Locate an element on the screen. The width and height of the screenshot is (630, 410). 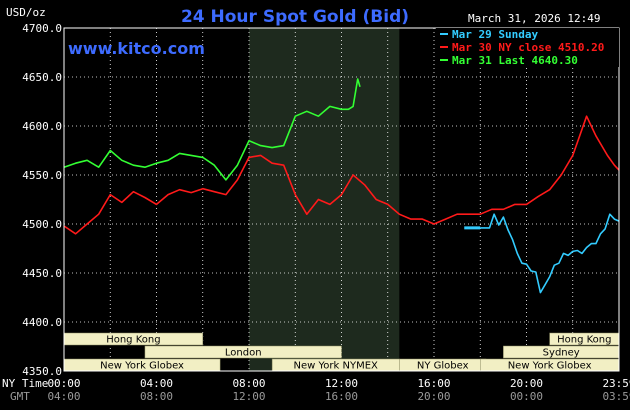
y-tick-label: 4550.0 is located at coordinates (42, 175).